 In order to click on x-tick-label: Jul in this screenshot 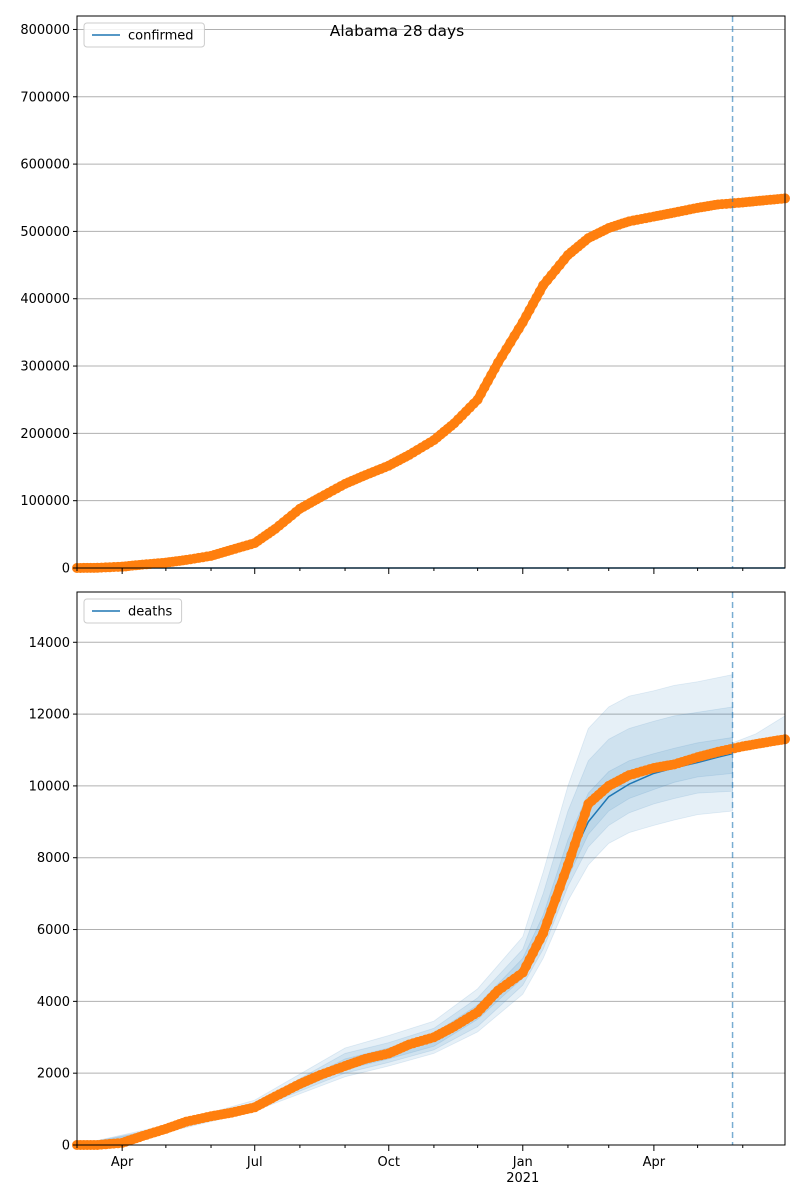, I will do `click(254, 1162)`.